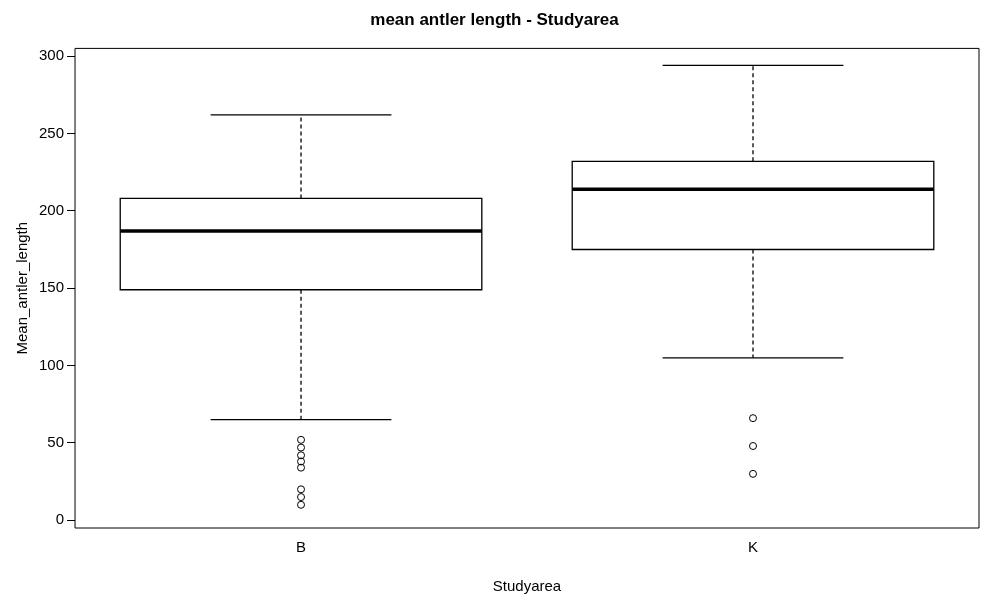 Image resolution: width=1004 pixels, height=610 pixels. I want to click on y-tick-label: 0, so click(60, 519).